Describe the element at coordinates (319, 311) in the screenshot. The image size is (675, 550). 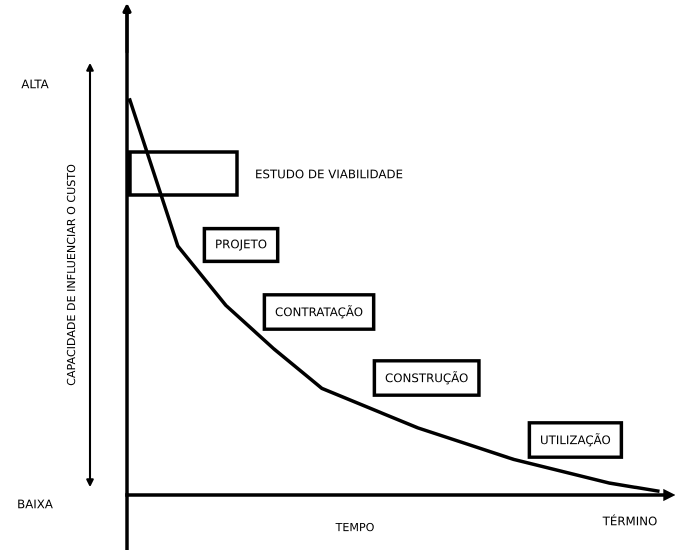
I see `annotation: CONTRATAÇÃO` at that location.